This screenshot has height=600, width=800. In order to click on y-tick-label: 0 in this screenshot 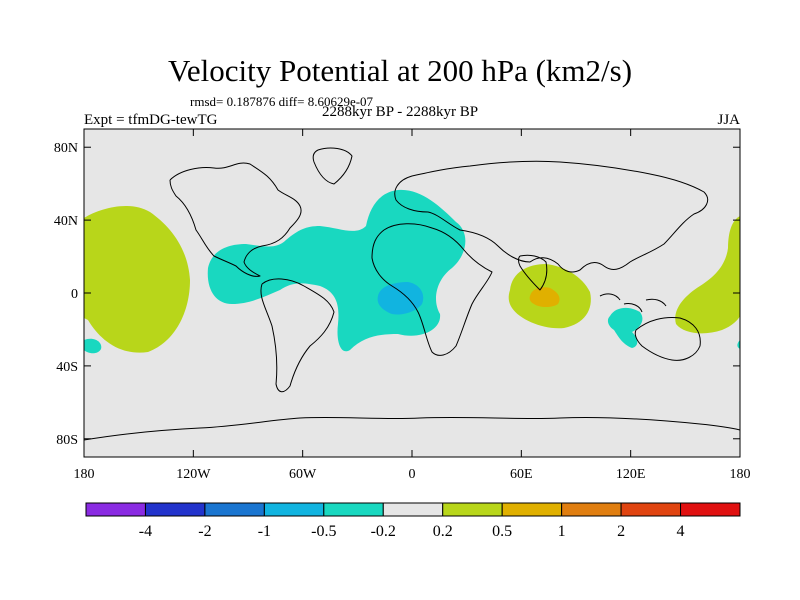, I will do `click(74, 294)`.